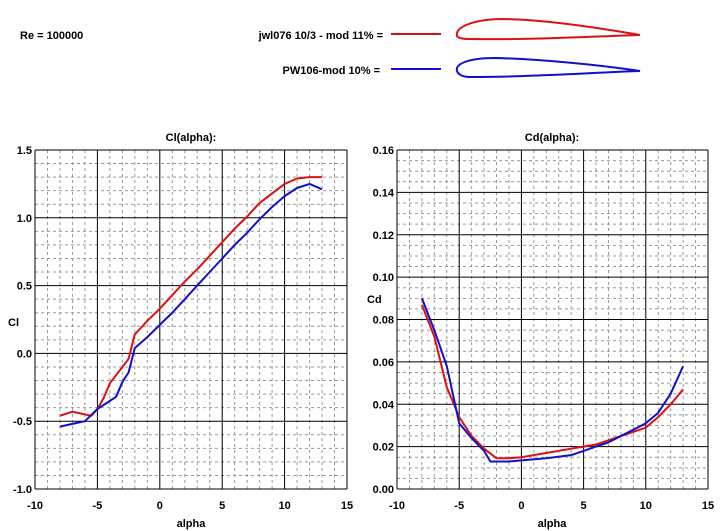  Describe the element at coordinates (374, 300) in the screenshot. I see `y-axis-label: Cd` at that location.